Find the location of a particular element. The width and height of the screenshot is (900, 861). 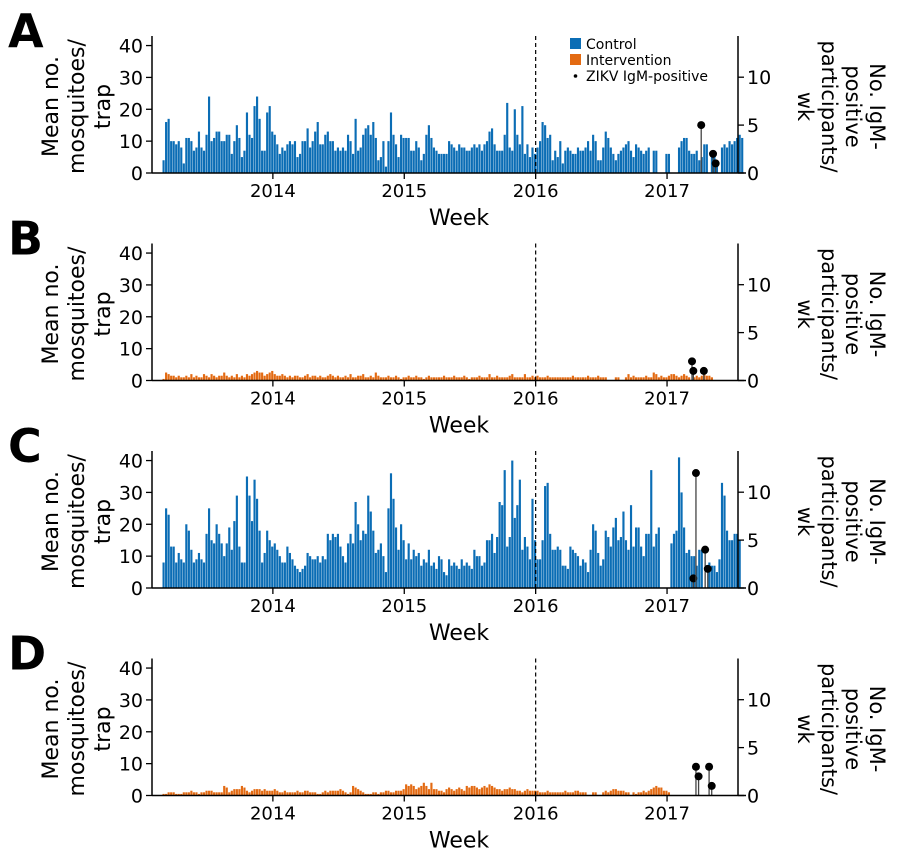

x-tick-label: 2016 is located at coordinates (536, 814).